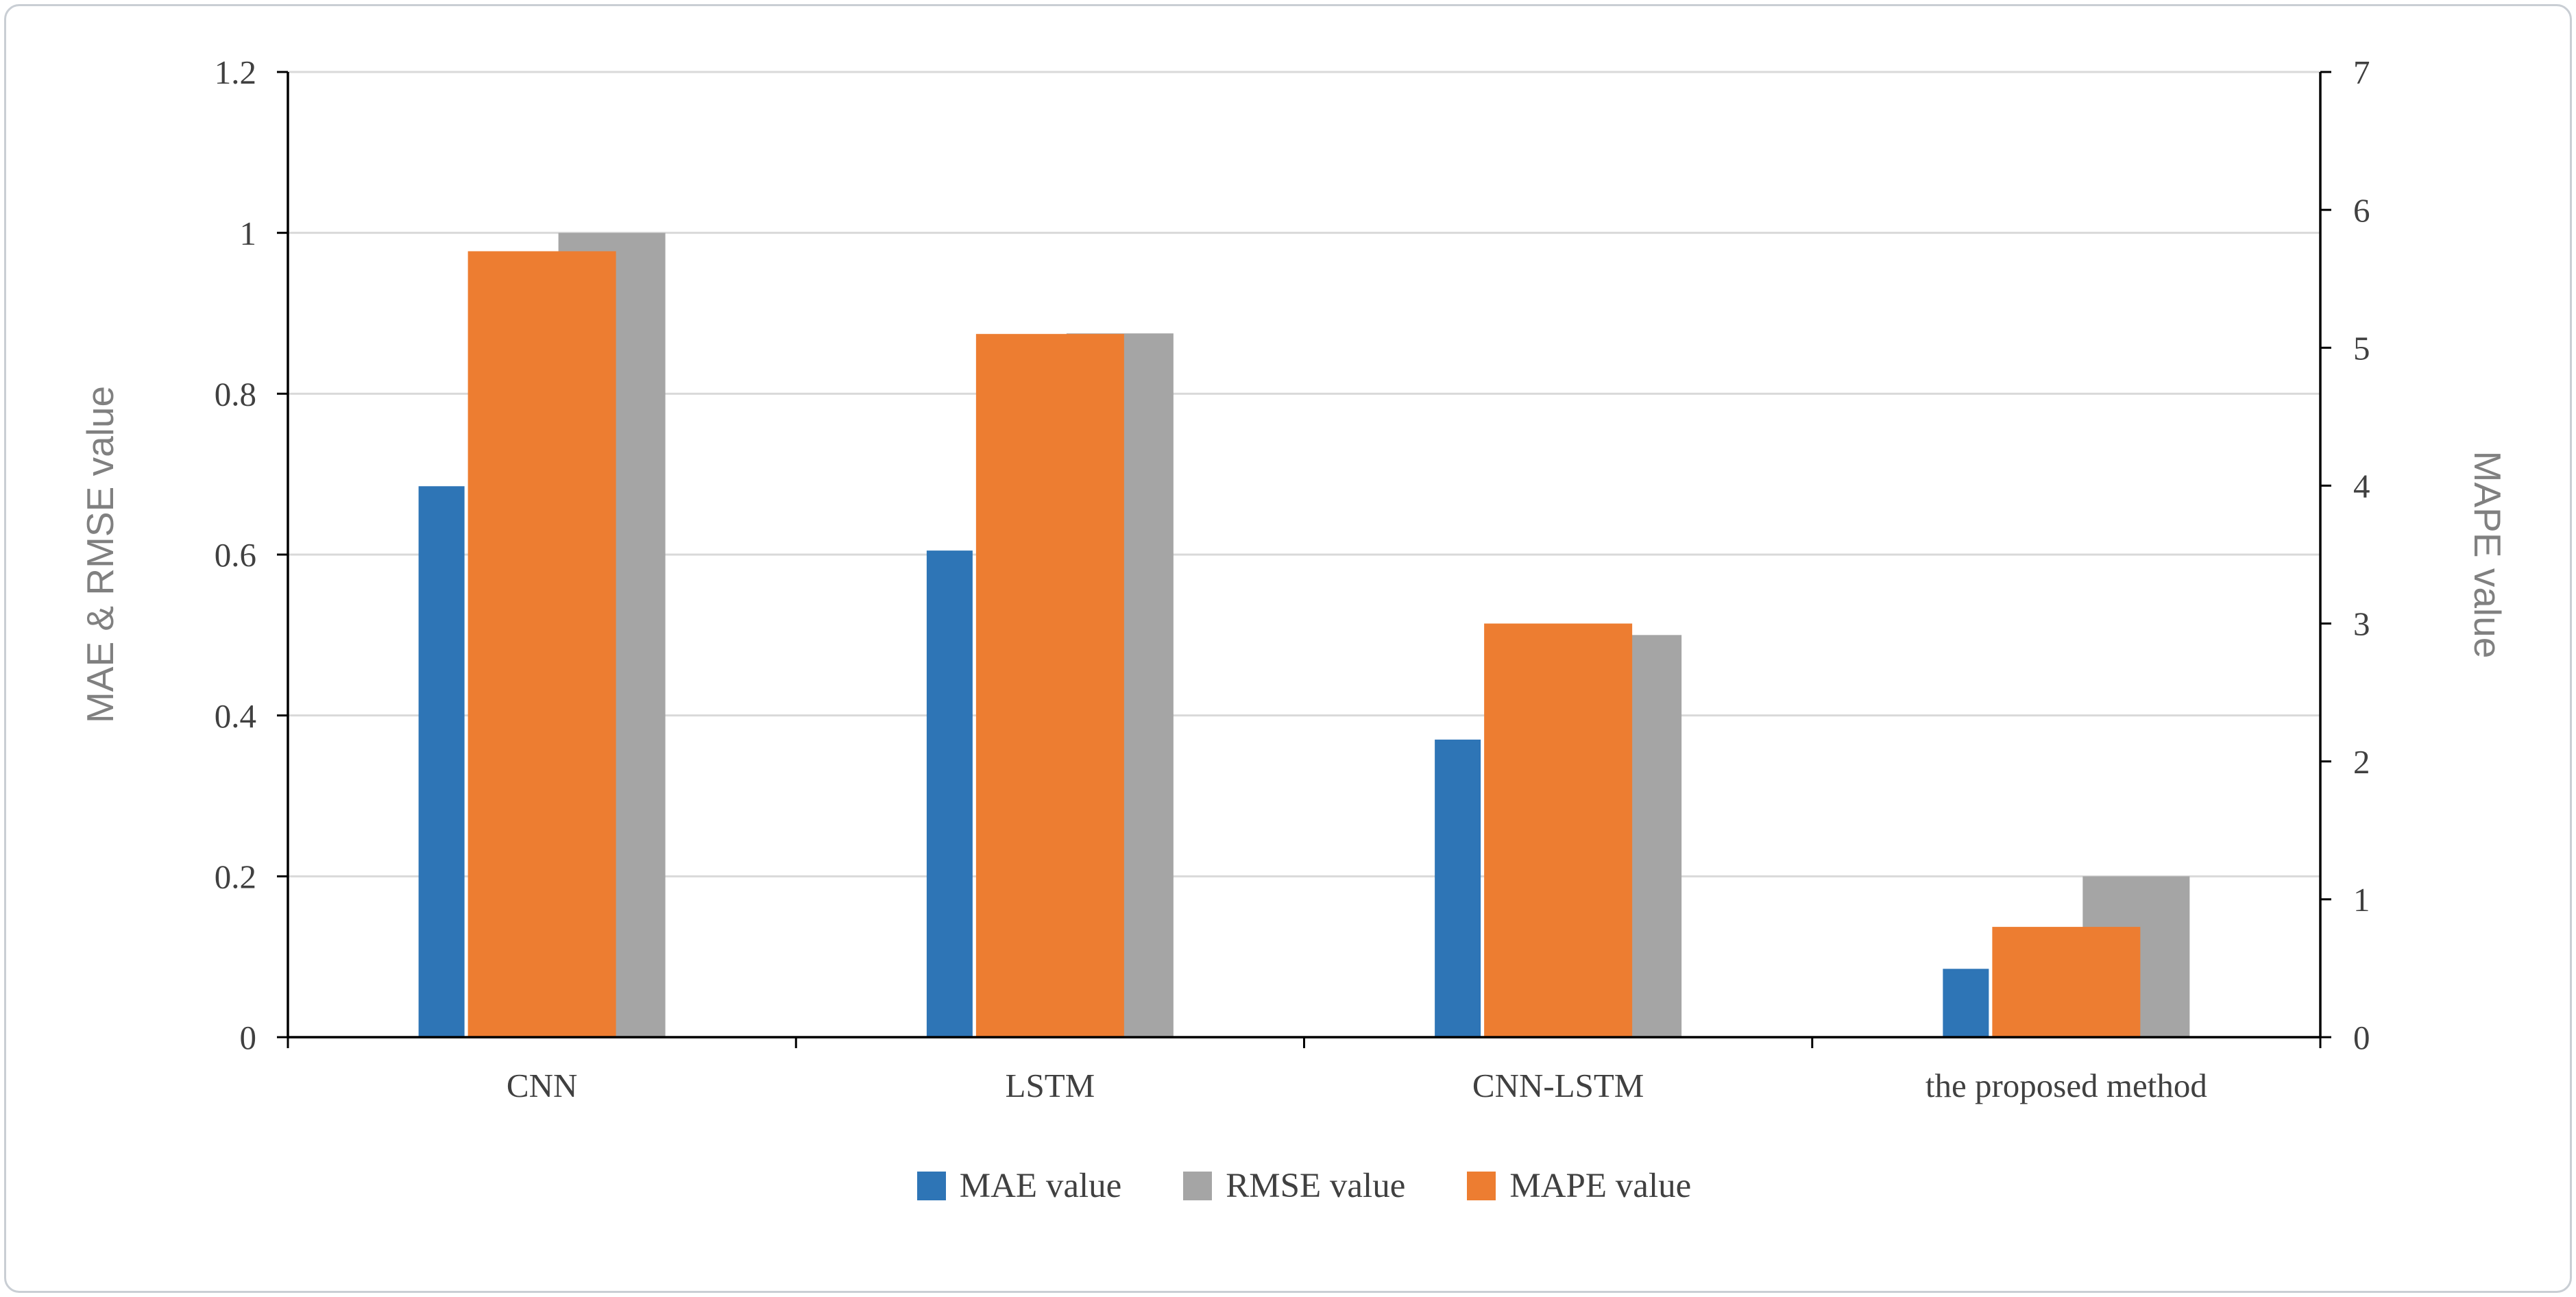 The height and width of the screenshot is (1297, 2576). What do you see at coordinates (2361, 762) in the screenshot?
I see `right-tick-label: 2` at bounding box center [2361, 762].